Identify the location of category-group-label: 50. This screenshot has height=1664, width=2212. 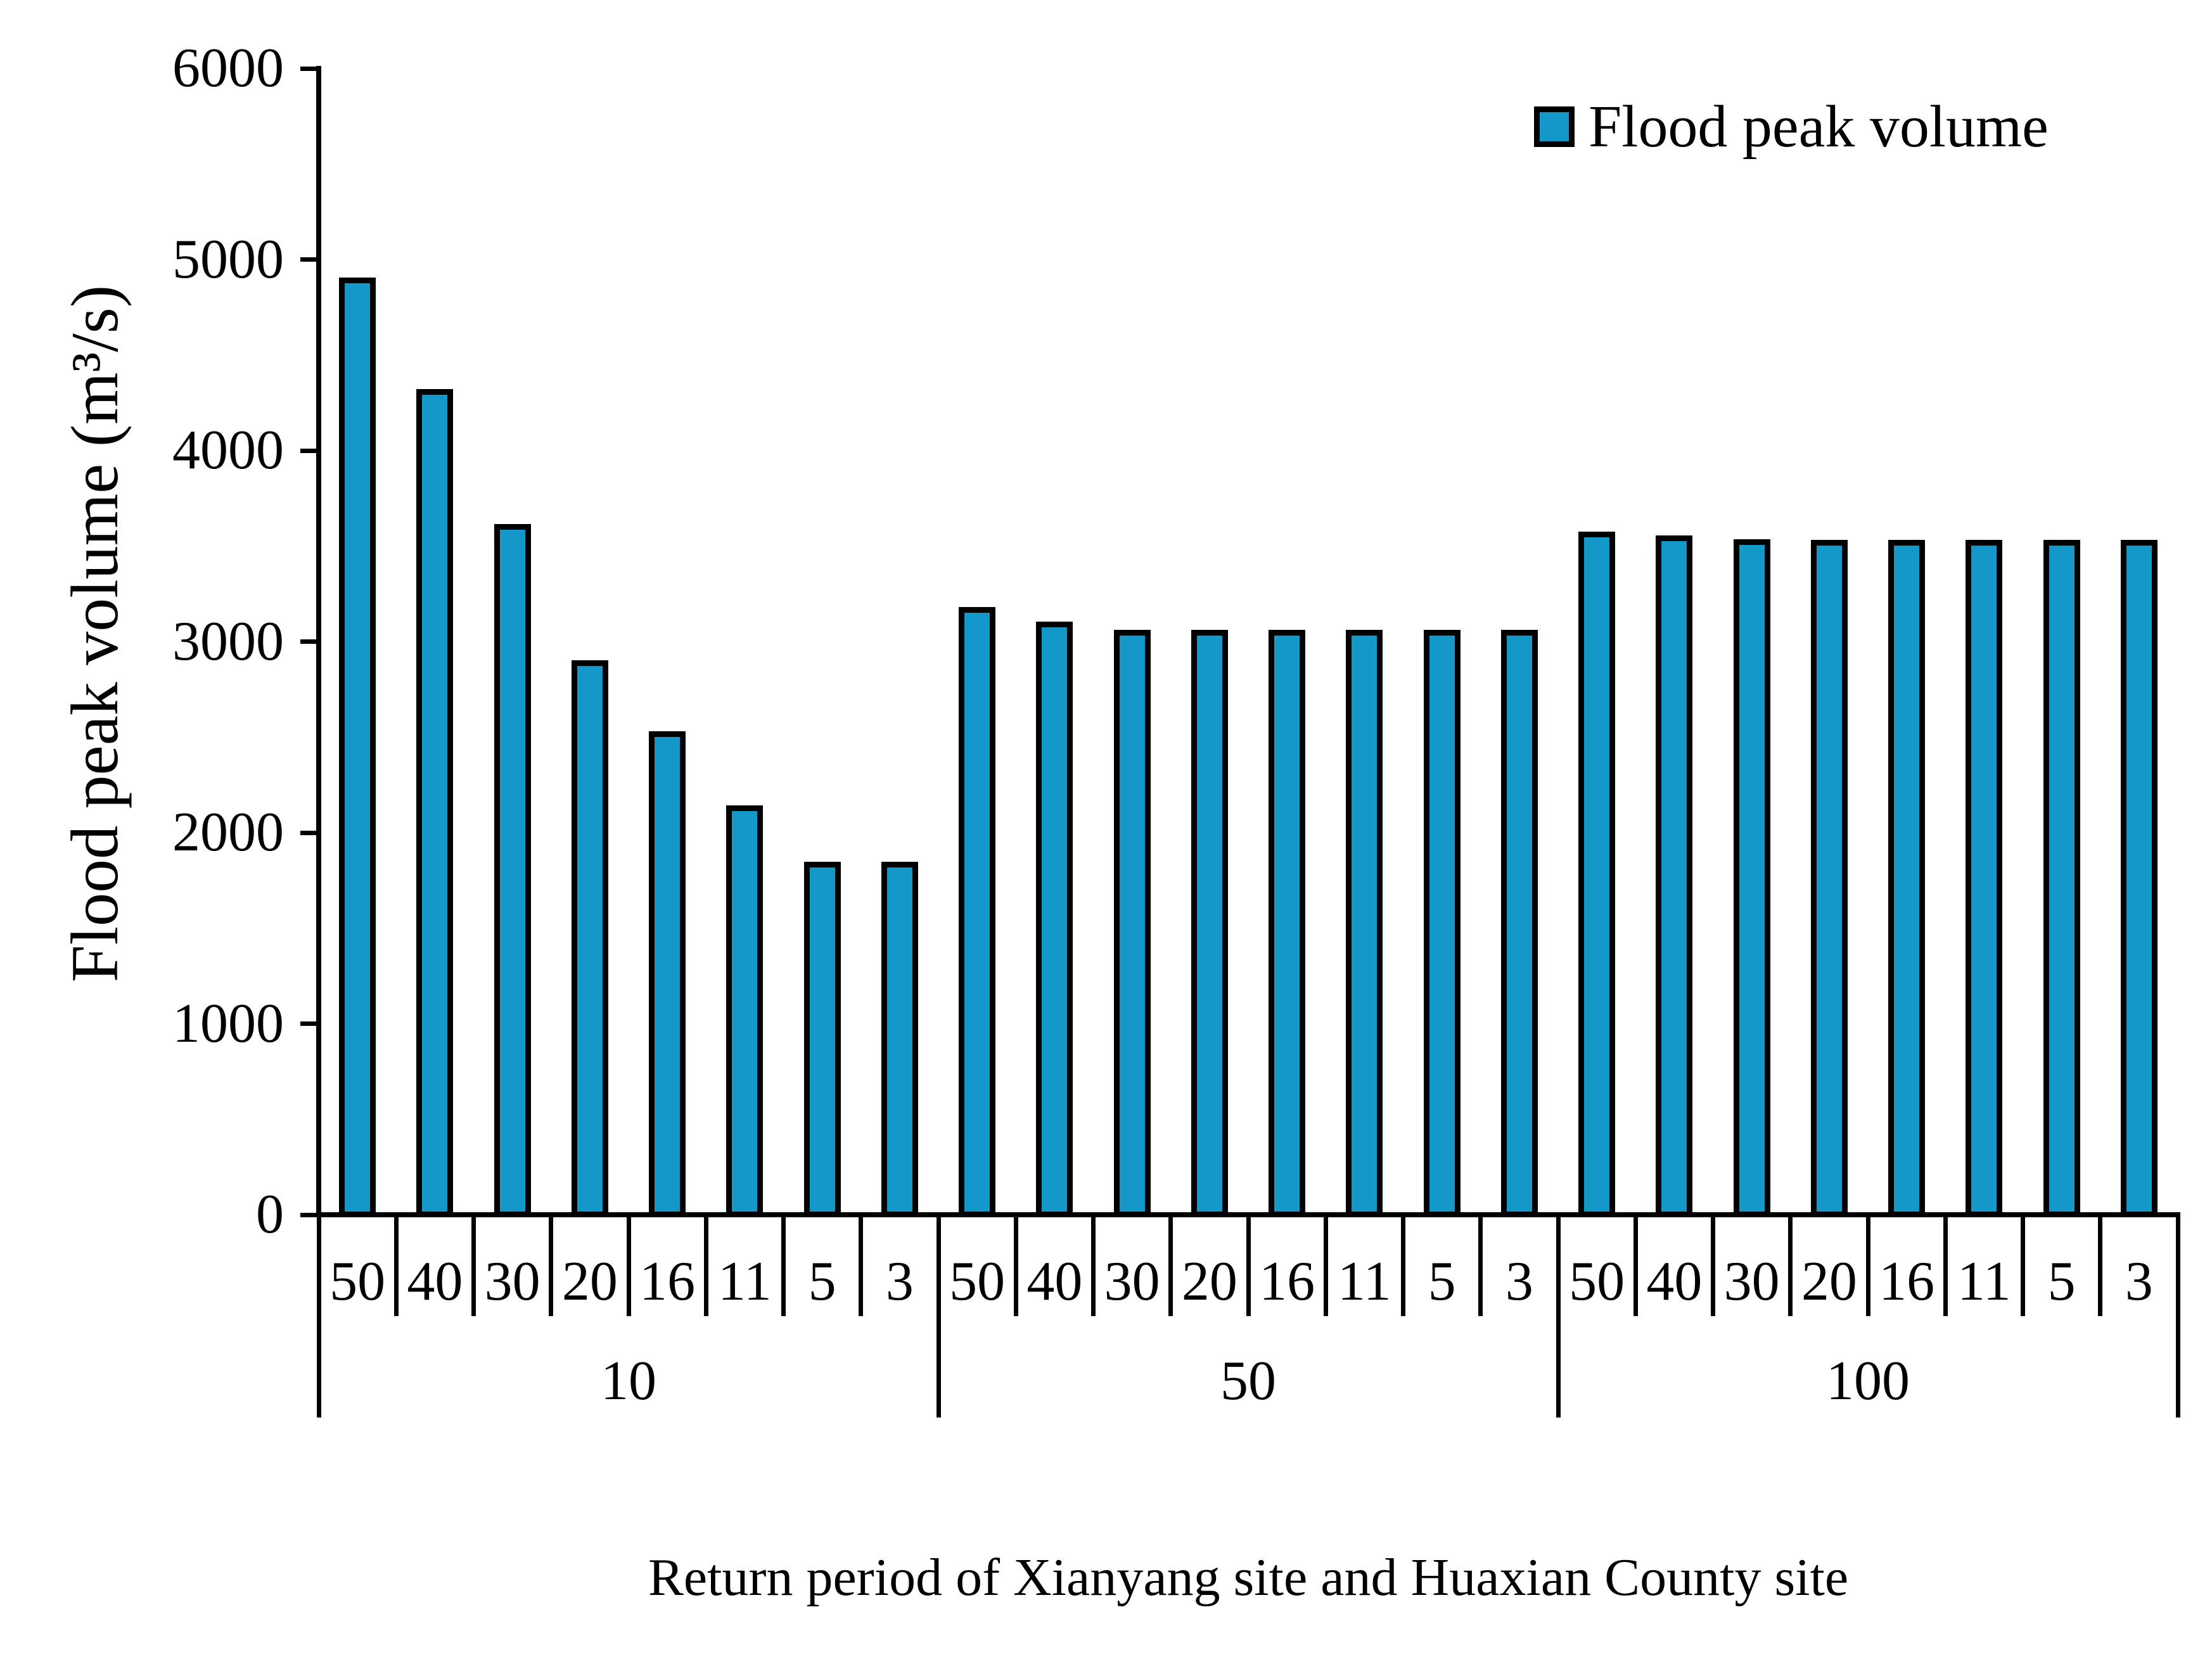
(1248, 1381).